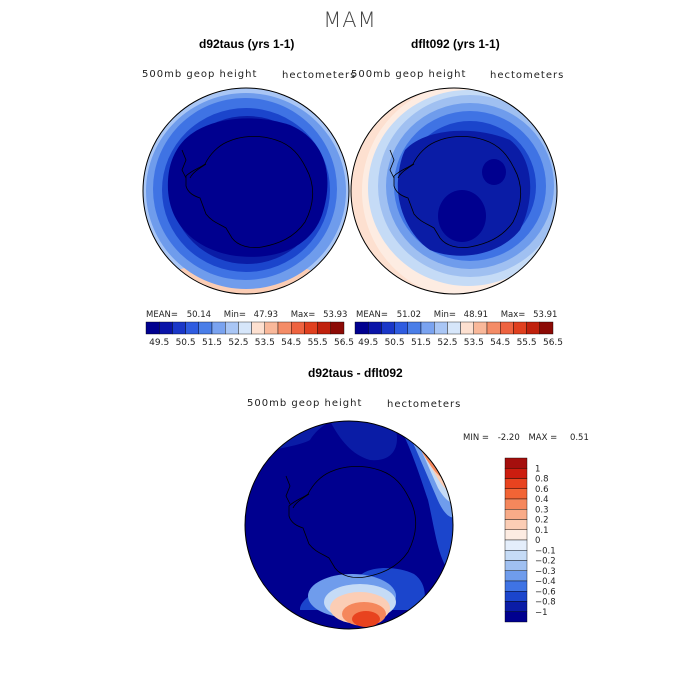 This screenshot has width=700, height=700. I want to click on panel3-colorbar-tick: −0.1, so click(545, 551).